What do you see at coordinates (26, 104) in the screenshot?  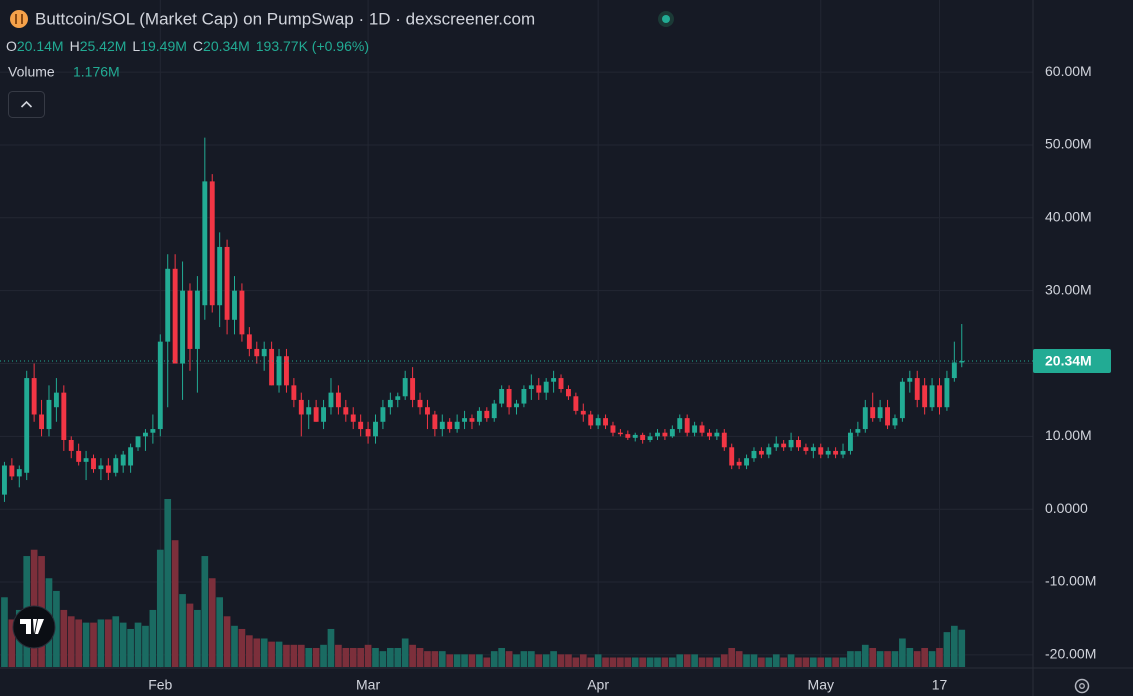 I see `collapse-button` at bounding box center [26, 104].